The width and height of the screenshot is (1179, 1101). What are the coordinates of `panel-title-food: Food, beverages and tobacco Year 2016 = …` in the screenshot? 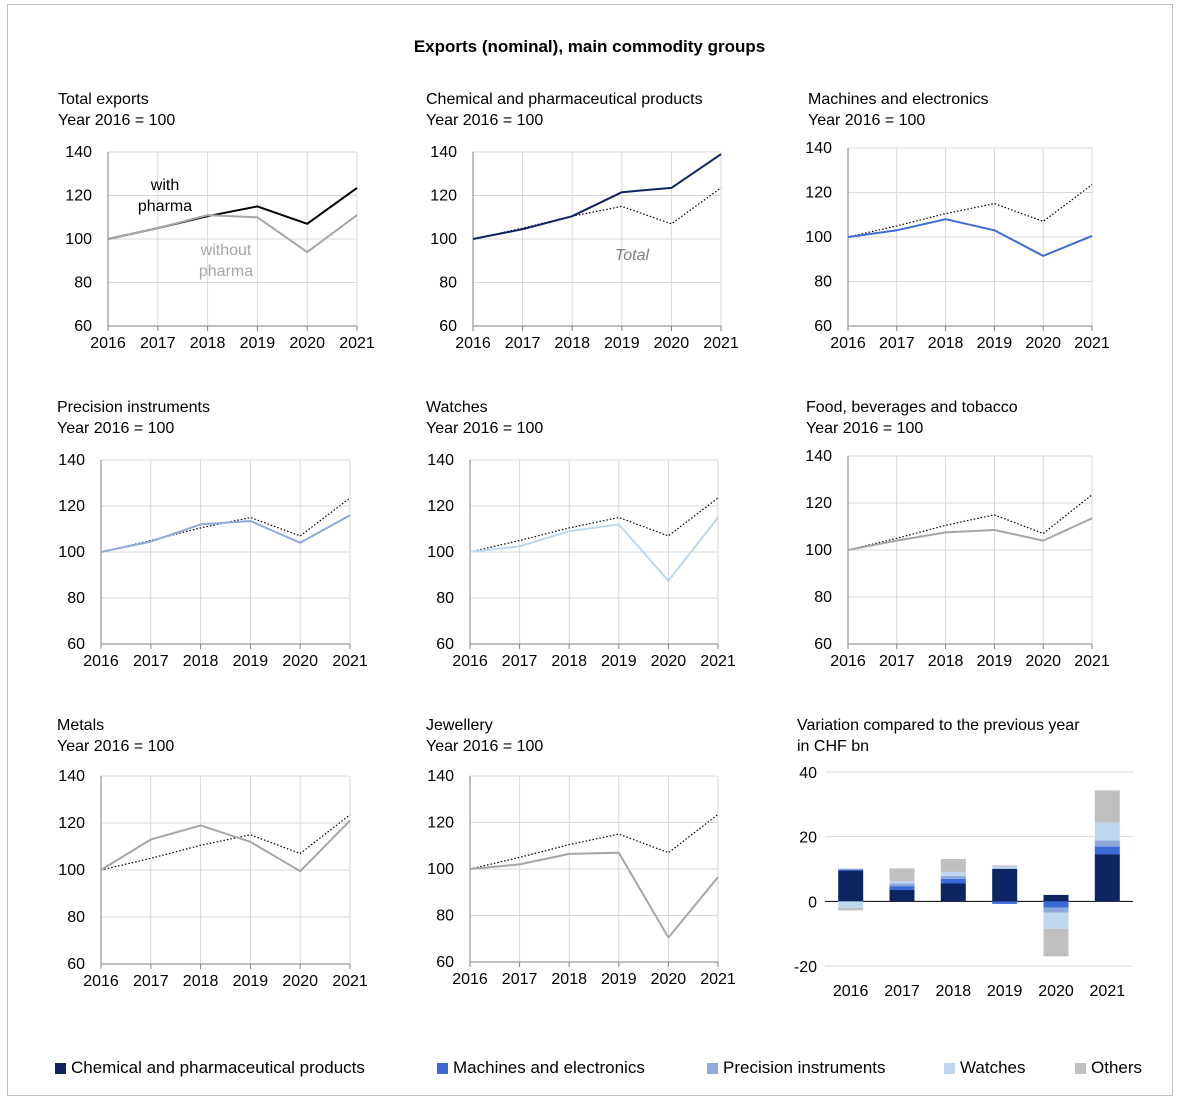 It's located at (912, 418).